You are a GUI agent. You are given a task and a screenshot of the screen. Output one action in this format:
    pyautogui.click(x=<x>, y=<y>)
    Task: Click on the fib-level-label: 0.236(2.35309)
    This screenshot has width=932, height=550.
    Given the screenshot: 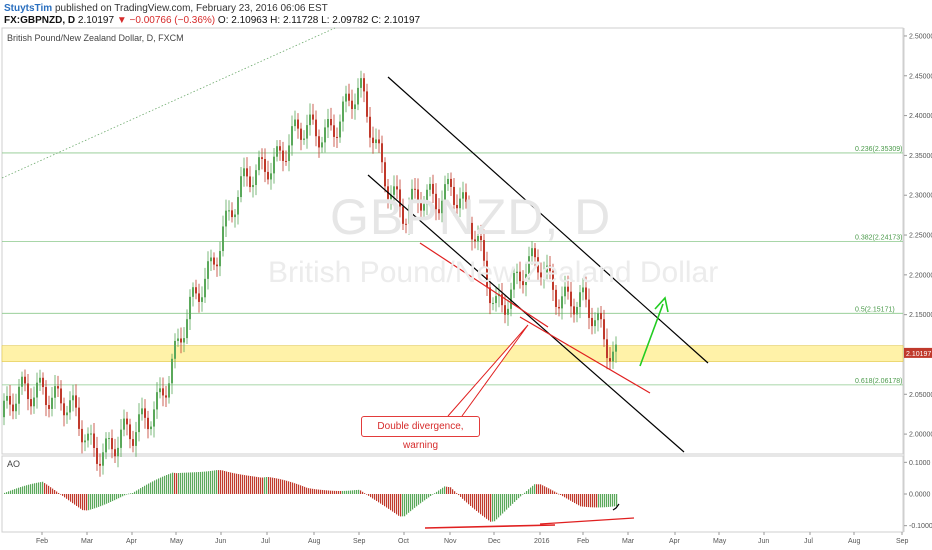 What is the action you would take?
    pyautogui.click(x=878, y=149)
    